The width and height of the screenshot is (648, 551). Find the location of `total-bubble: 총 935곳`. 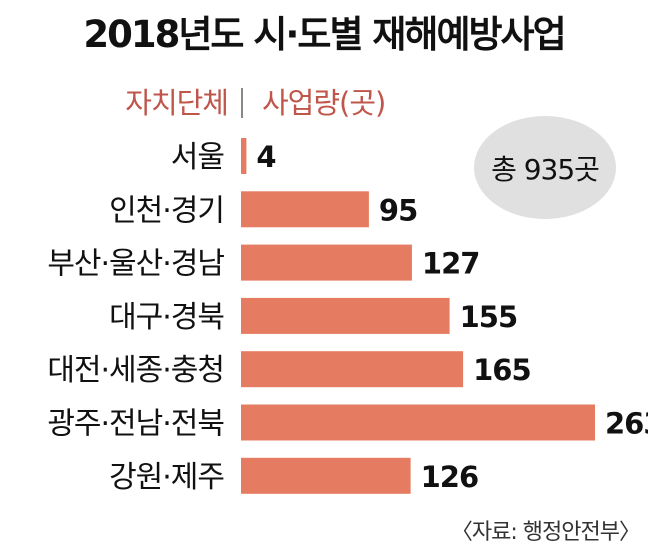

total-bubble: 총 935곳 is located at coordinates (545, 167).